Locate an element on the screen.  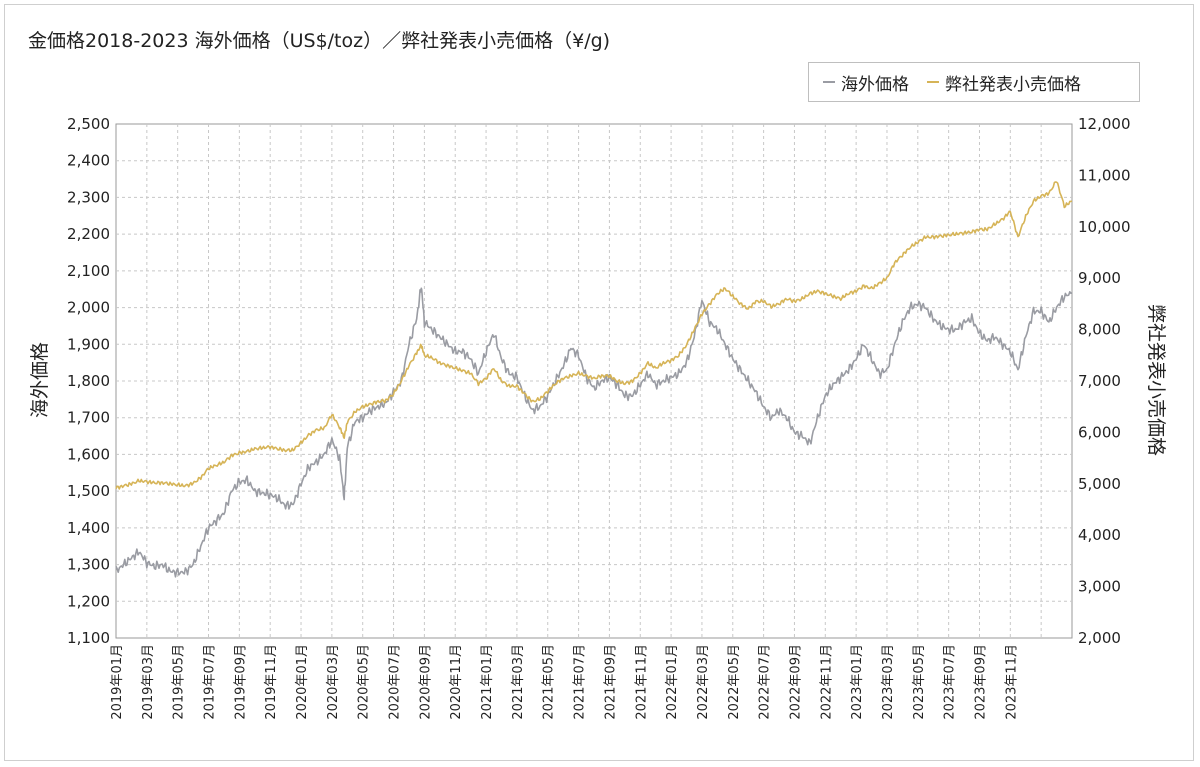
y-tick-label: 2,300 is located at coordinates (88, 197).